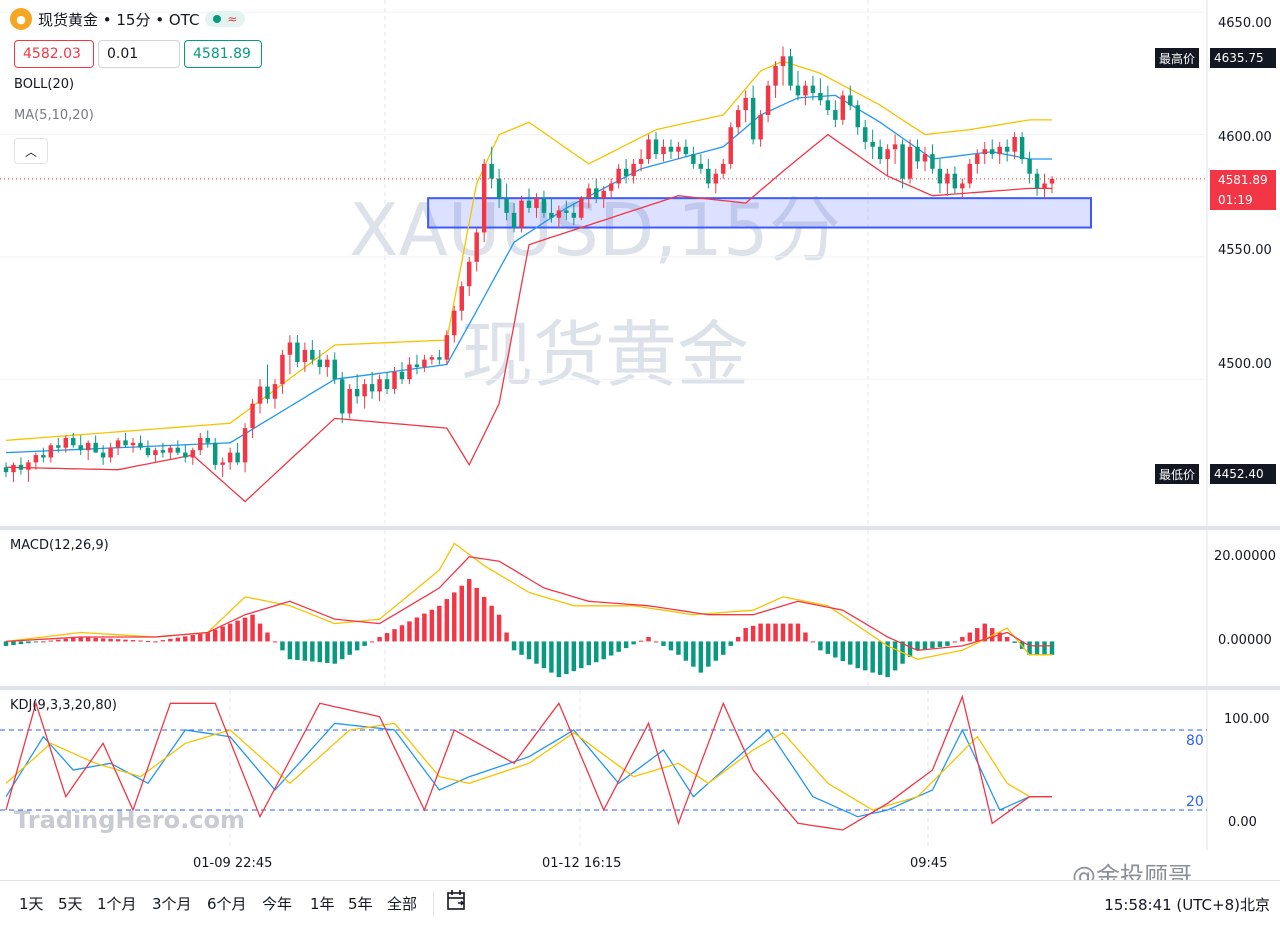 The height and width of the screenshot is (927, 1280). Describe the element at coordinates (172, 904) in the screenshot. I see `range-3m-button: 3个月` at that location.